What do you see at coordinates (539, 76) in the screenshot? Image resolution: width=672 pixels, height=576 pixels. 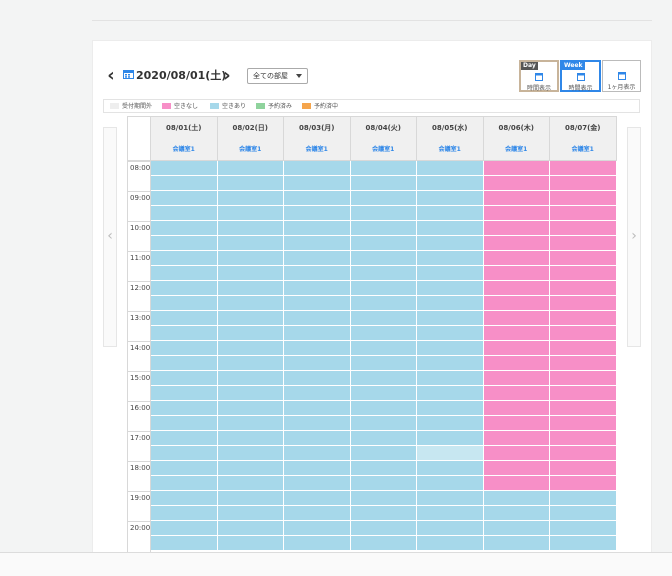 I see `day-view-button: Day 時間表示` at bounding box center [539, 76].